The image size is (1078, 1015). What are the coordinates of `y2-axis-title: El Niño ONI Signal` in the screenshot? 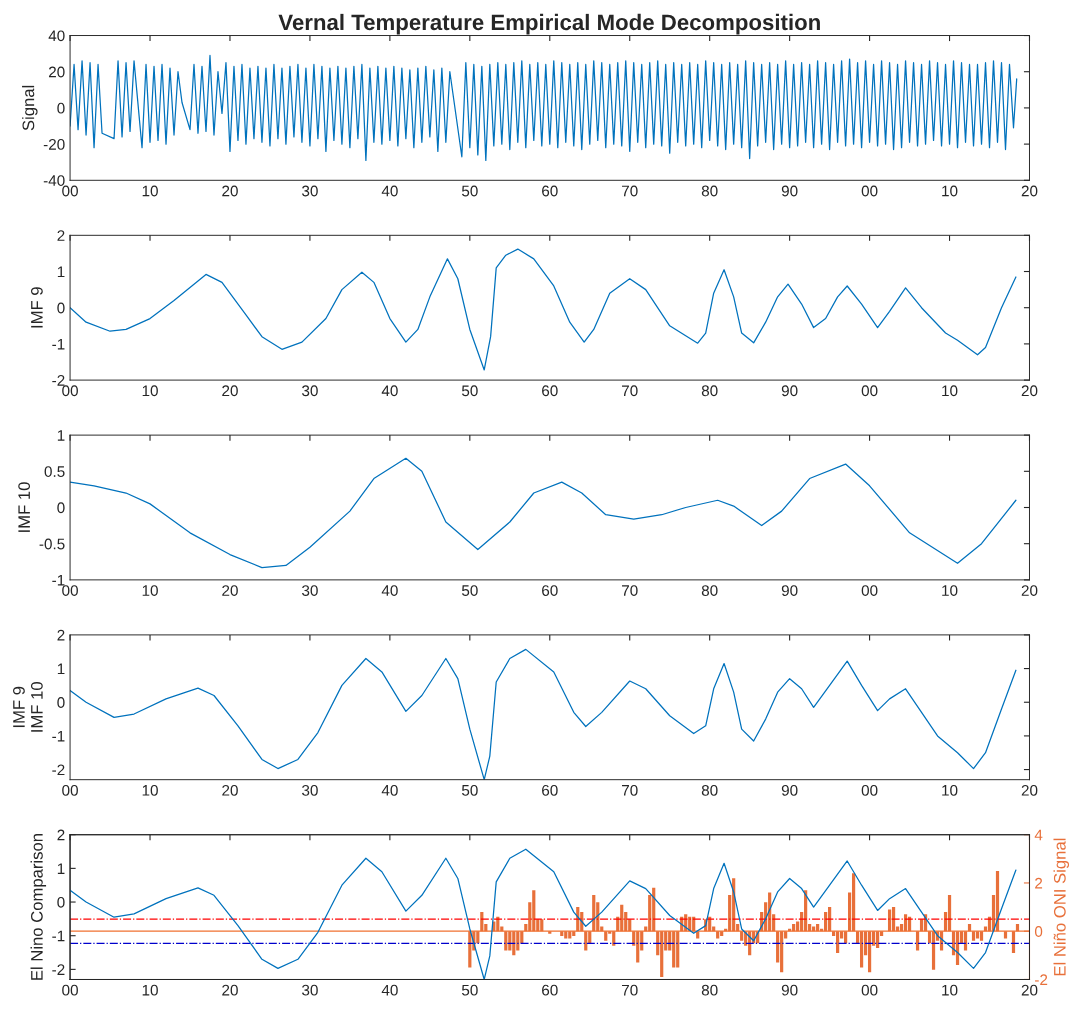 It's located at (1061, 907).